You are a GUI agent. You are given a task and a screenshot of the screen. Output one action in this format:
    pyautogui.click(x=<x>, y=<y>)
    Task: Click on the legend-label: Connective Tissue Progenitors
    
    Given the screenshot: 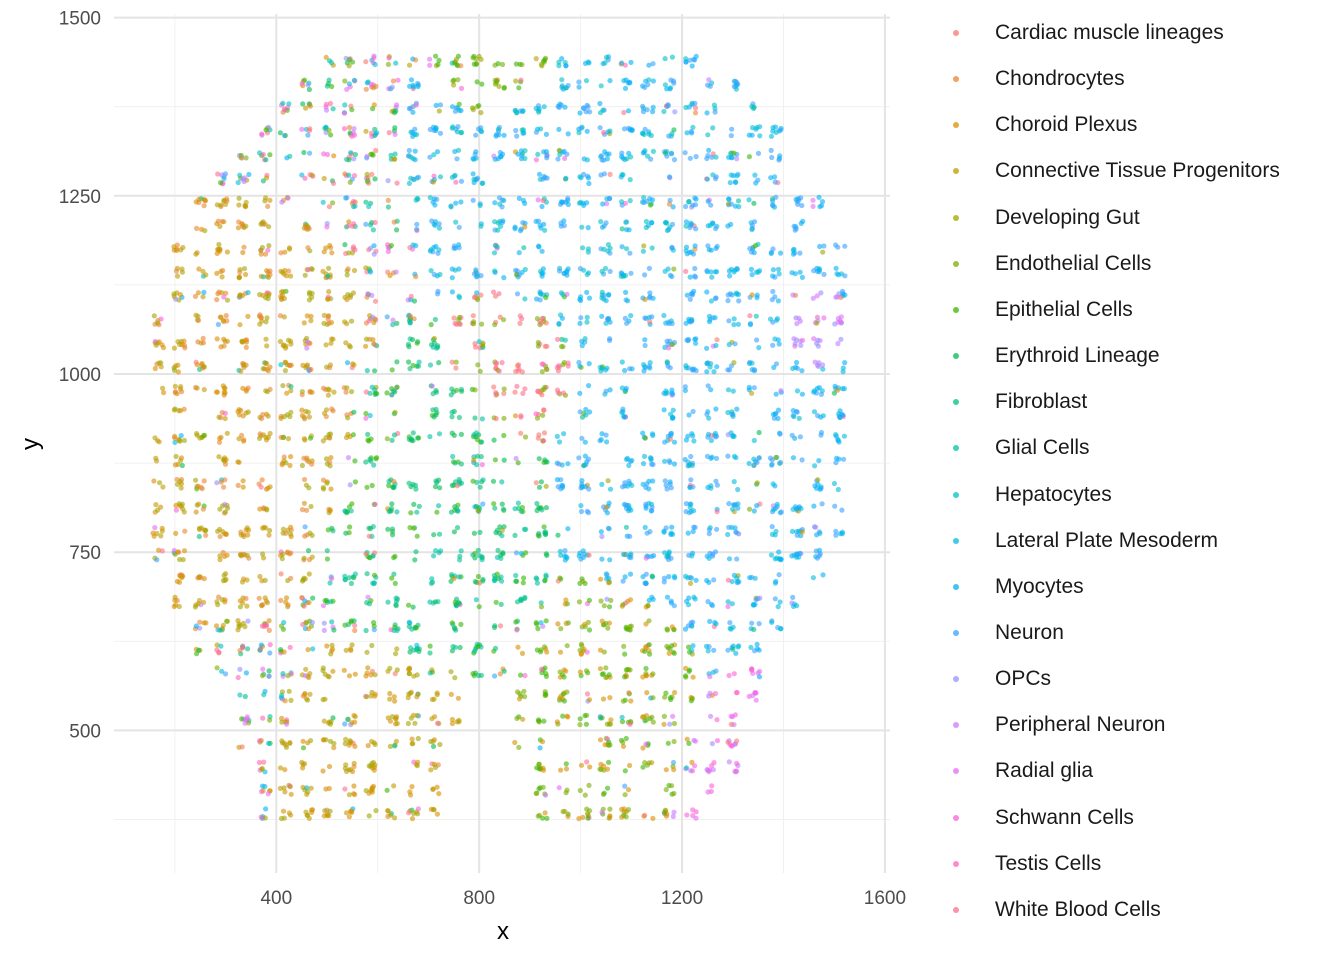 What is the action you would take?
    pyautogui.click(x=1137, y=171)
    